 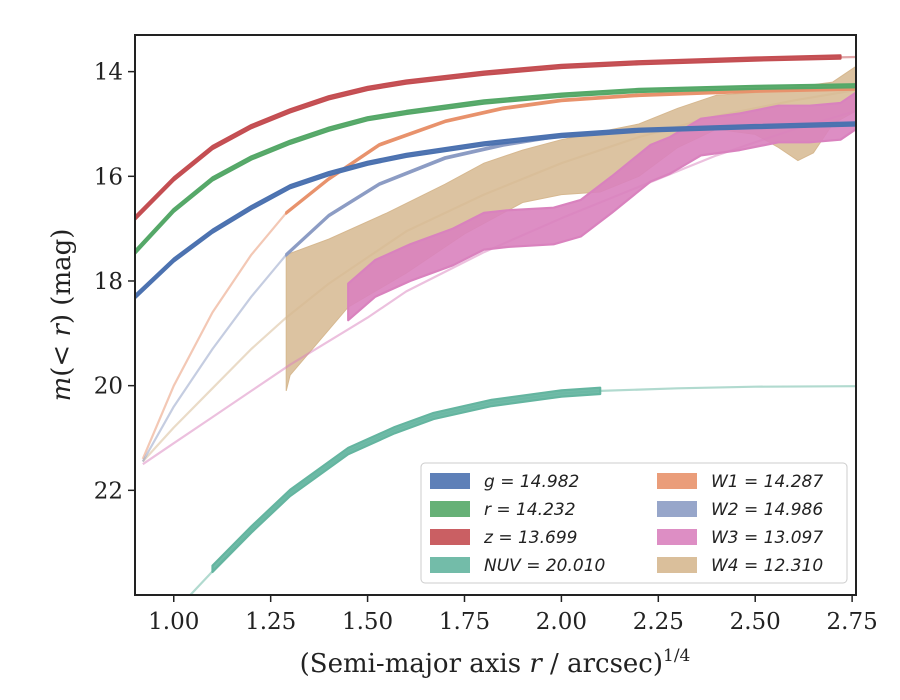 I want to click on y-tick-label: 22, so click(x=108, y=491).